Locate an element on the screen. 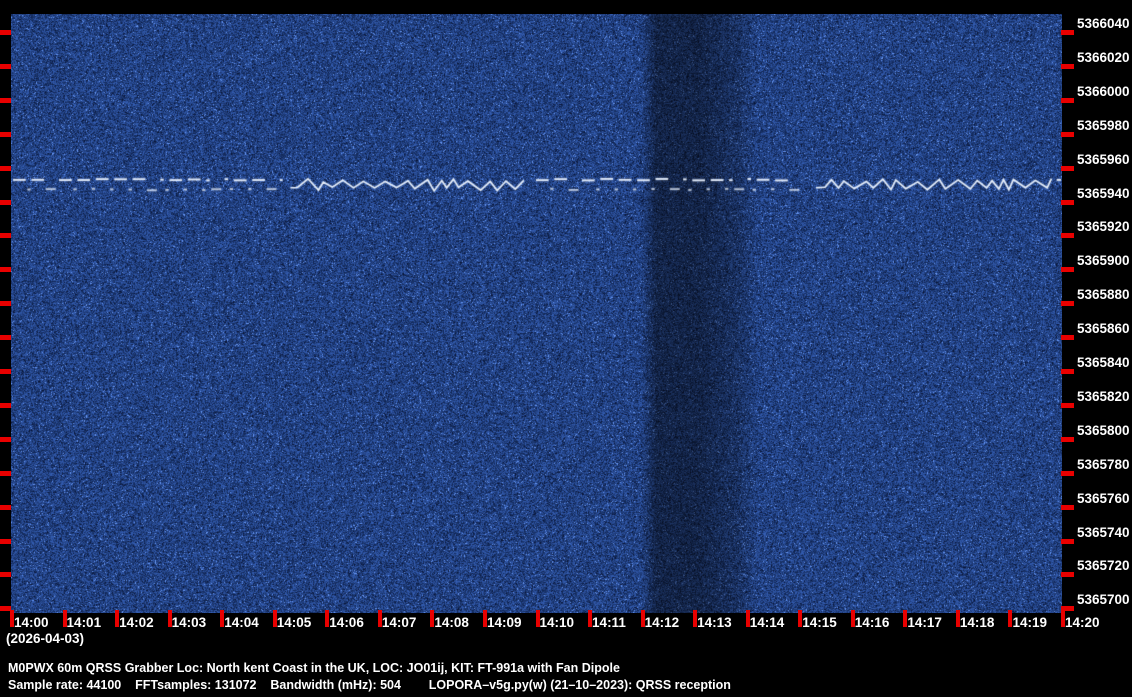 This screenshot has width=1132, height=697. freq-tick-label: 5365880 is located at coordinates (1103, 295).